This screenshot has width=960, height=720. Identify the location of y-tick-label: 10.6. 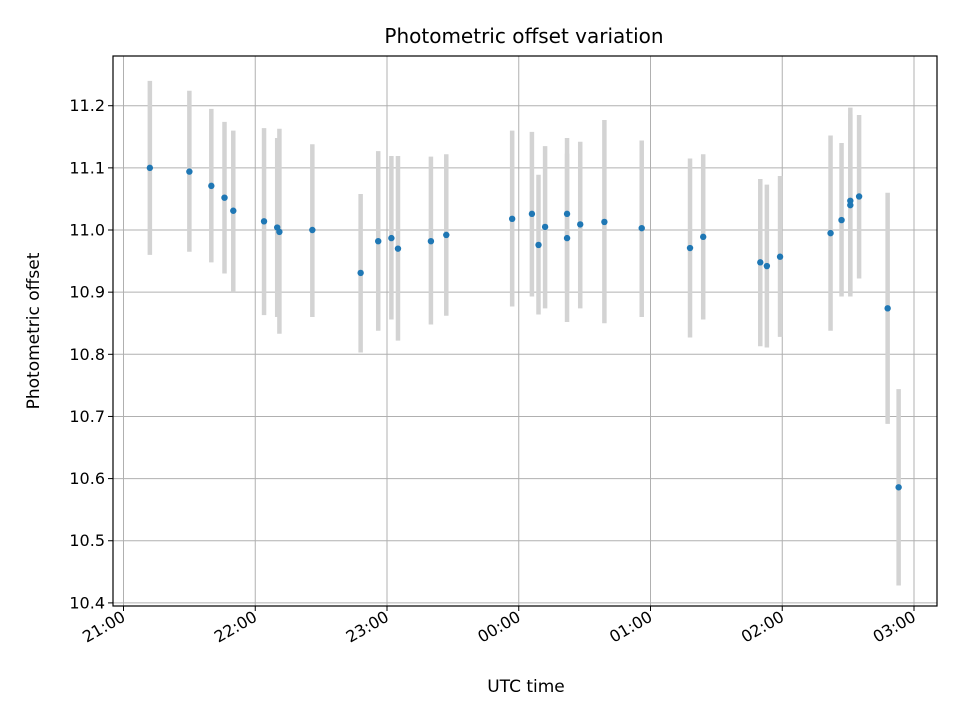
(87, 478).